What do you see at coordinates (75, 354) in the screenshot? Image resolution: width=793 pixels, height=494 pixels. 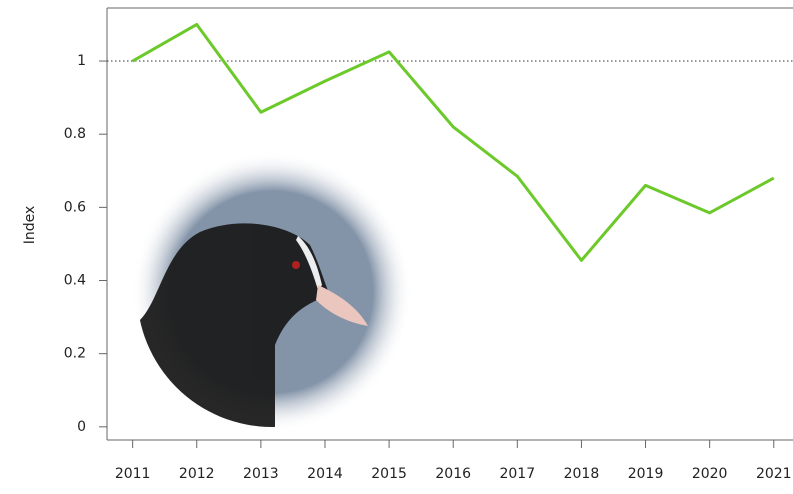 I see `y-tick-label: 0.2` at bounding box center [75, 354].